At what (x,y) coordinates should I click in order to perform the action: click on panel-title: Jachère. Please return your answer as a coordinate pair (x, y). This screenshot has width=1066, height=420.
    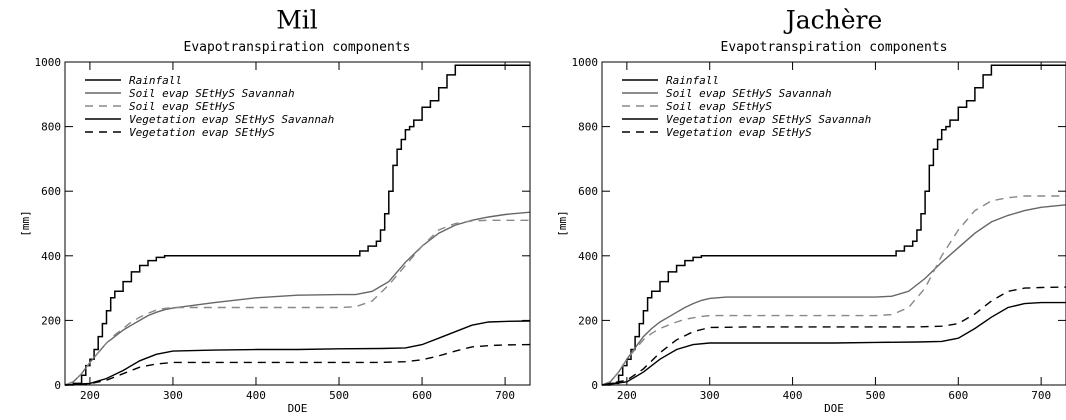
    Looking at the image, I should click on (833, 20).